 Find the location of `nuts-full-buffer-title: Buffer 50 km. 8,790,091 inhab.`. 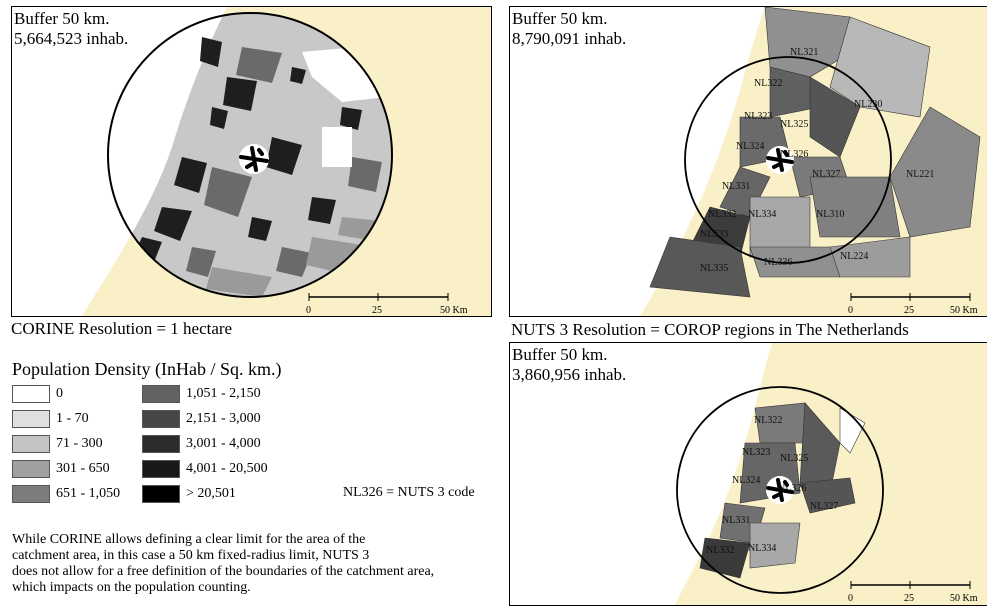

nuts-full-buffer-title: Buffer 50 km. 8,790,091 inhab. is located at coordinates (569, 29).